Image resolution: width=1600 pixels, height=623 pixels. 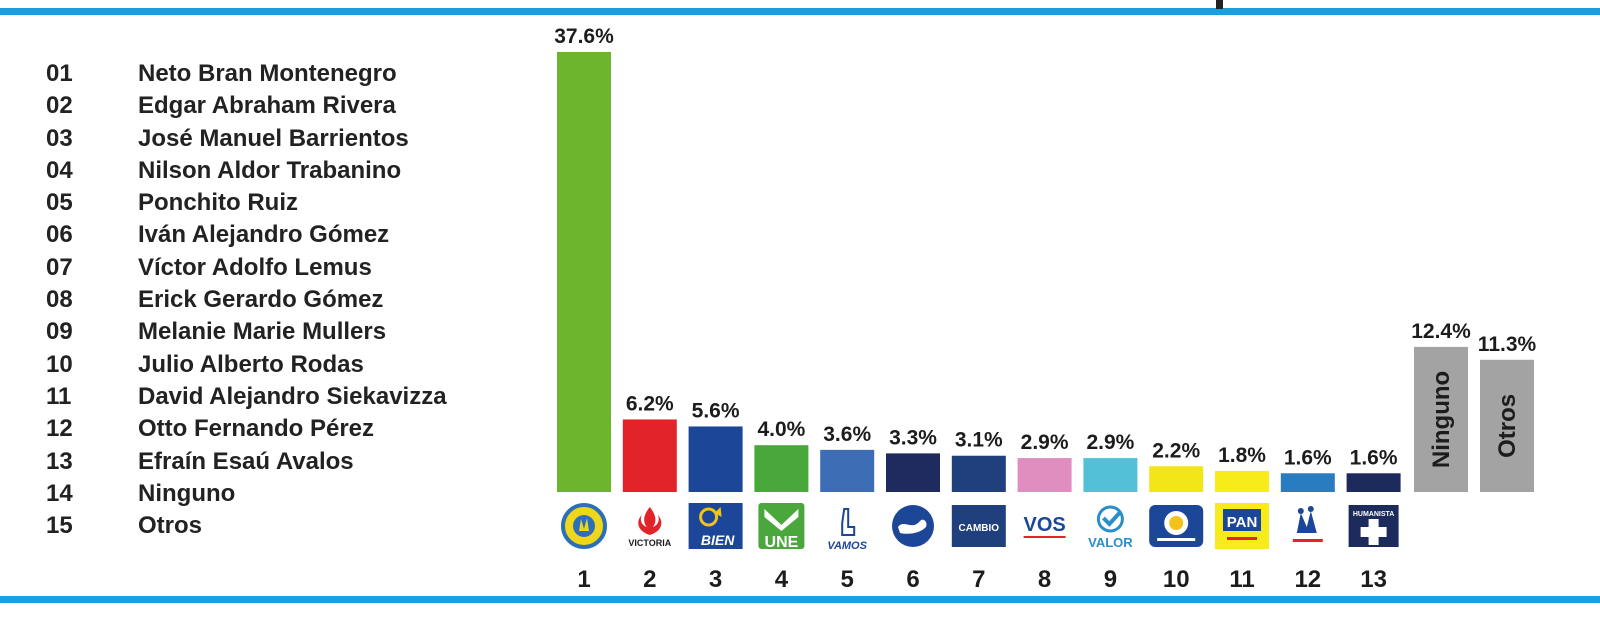 I want to click on legend-row: 01 Neto Bran Montenegro, so click(x=246, y=74).